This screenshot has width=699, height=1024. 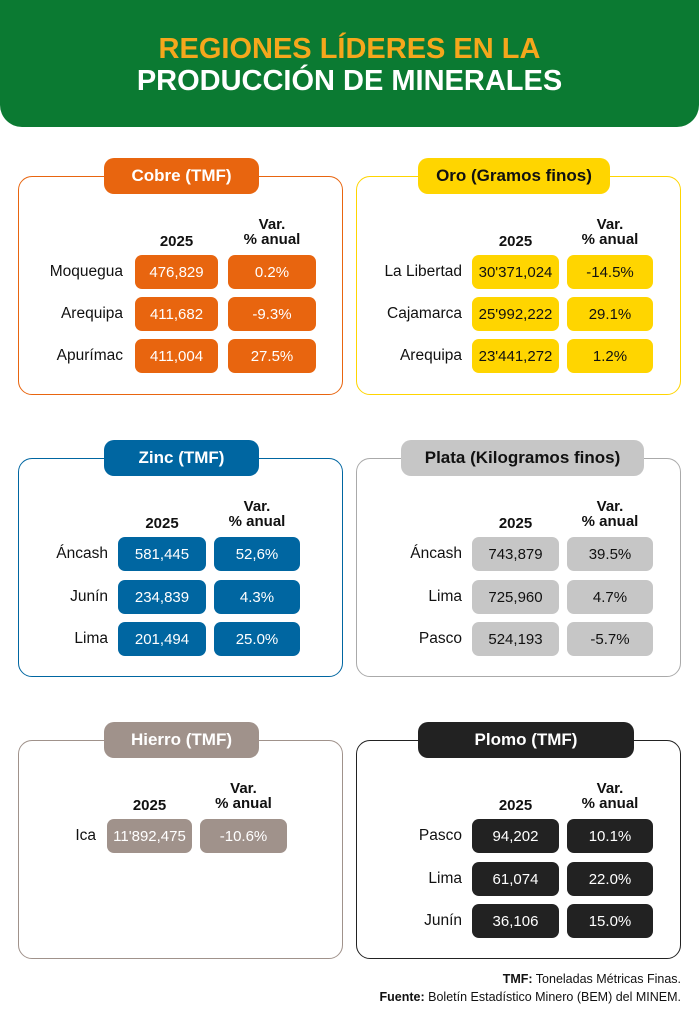 I want to click on title-line: PRODUCCIÓN DE MINERALES, so click(x=349, y=81).